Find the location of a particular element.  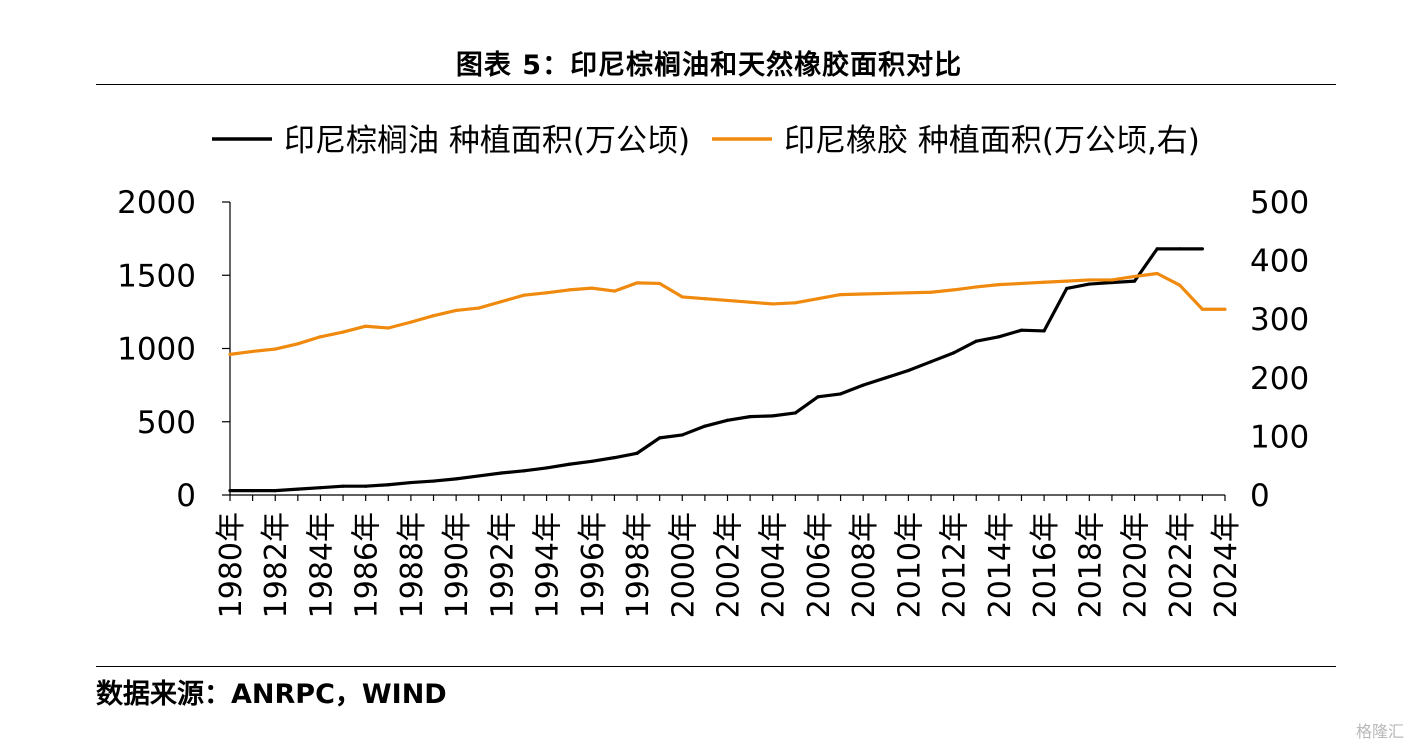

x-axis-tick-label: 1992年 is located at coordinates (502, 565).